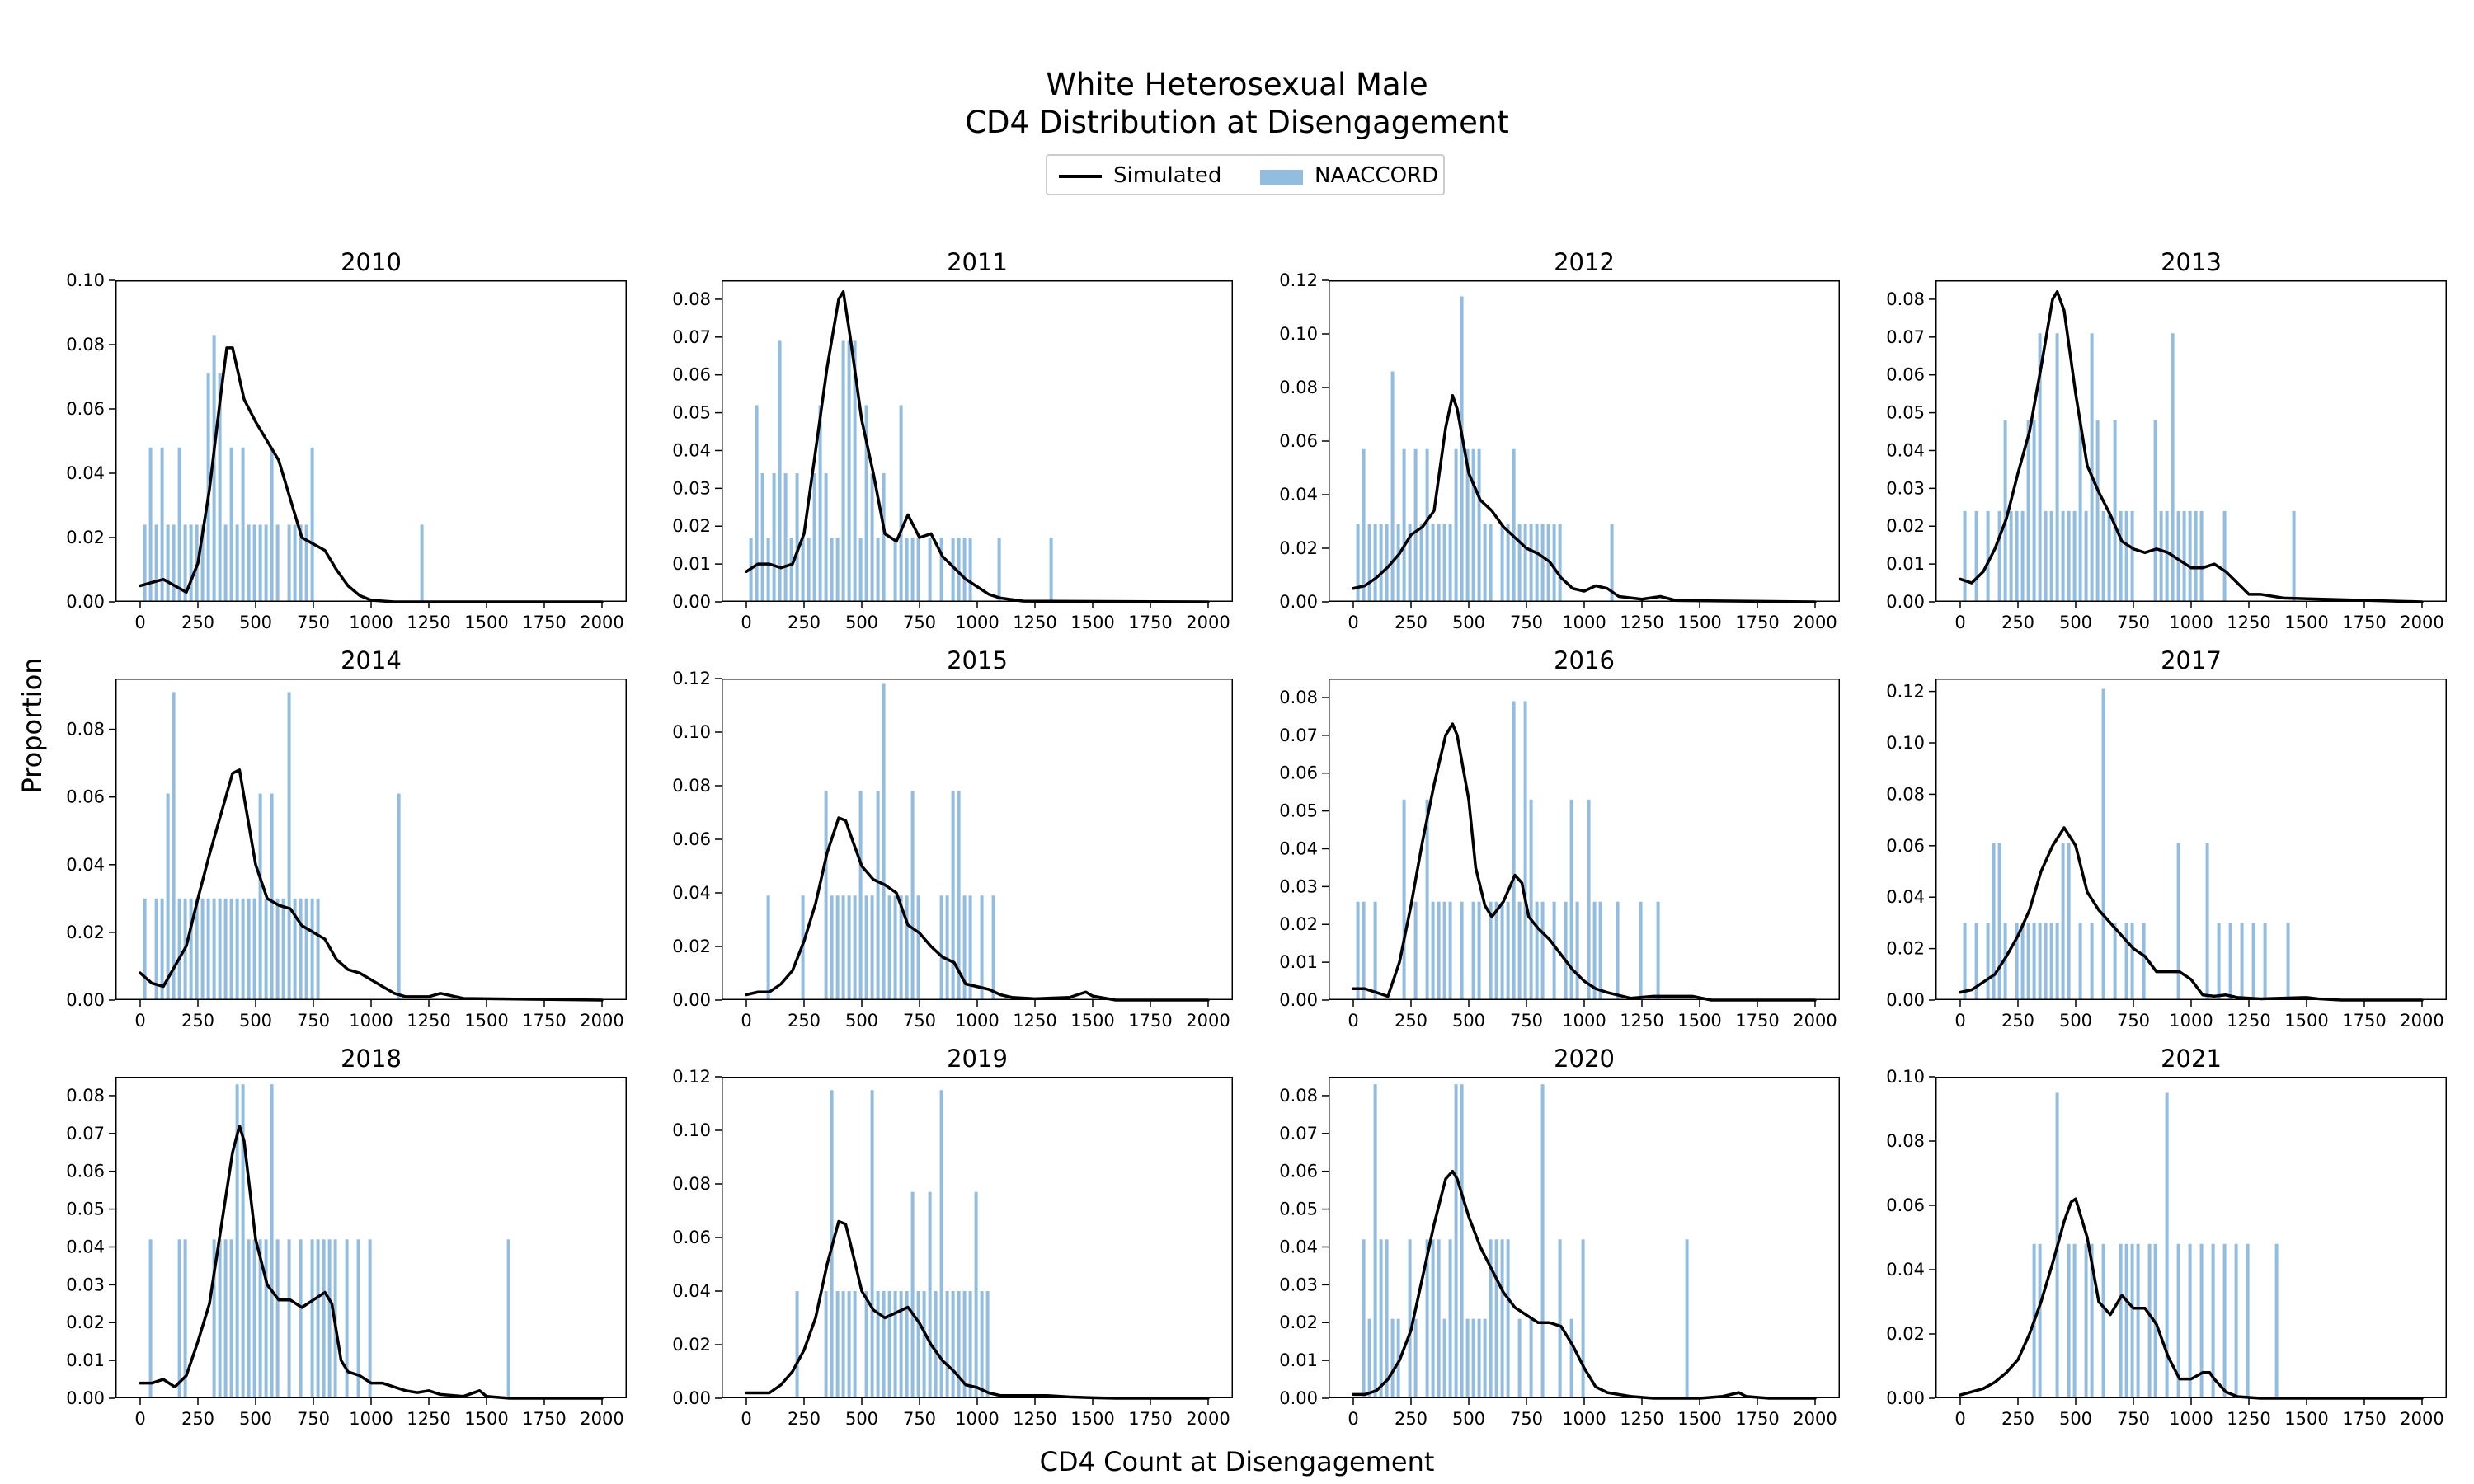 This screenshot has width=2474, height=1484. I want to click on bars-2016, so click(1508, 850).